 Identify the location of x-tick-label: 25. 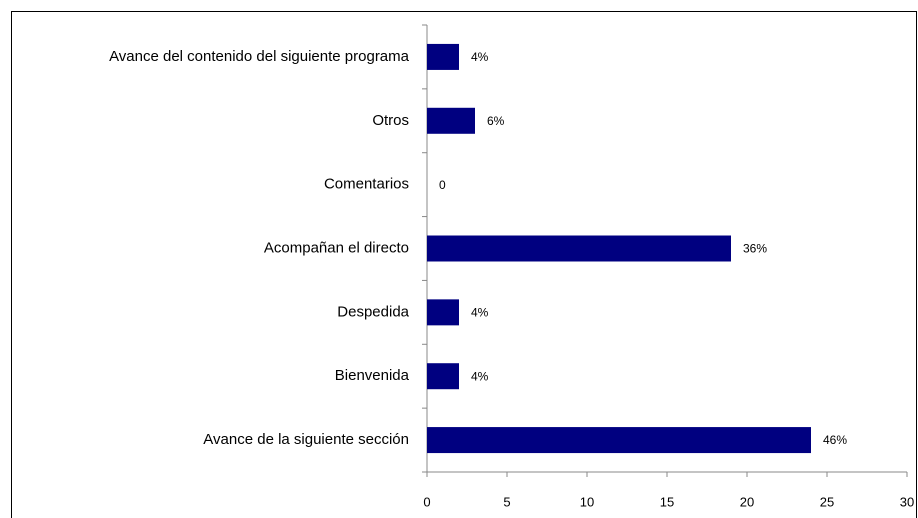
(827, 501).